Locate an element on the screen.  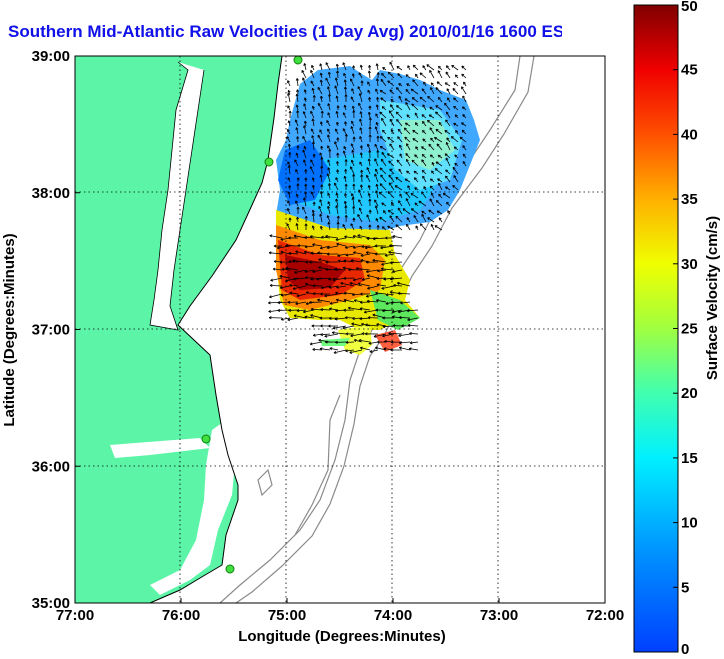
lon-tick-label: 77:00 is located at coordinates (75, 615).